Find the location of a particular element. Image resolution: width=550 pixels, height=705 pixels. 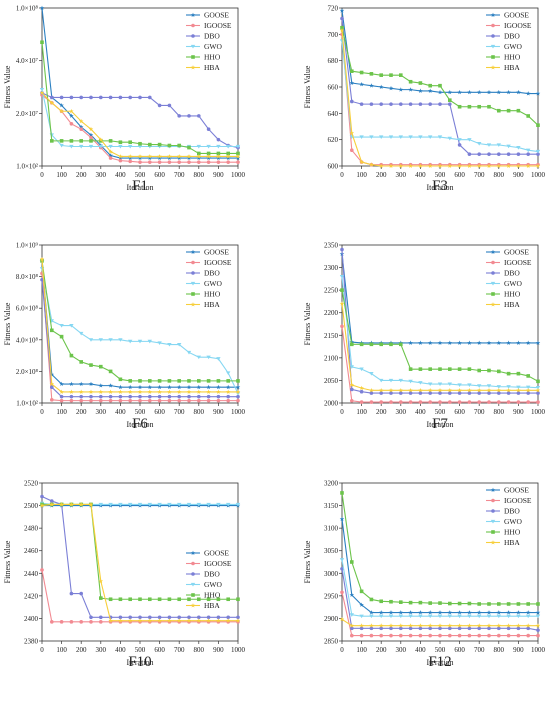

series-GWO is located at coordinates (440, 332).